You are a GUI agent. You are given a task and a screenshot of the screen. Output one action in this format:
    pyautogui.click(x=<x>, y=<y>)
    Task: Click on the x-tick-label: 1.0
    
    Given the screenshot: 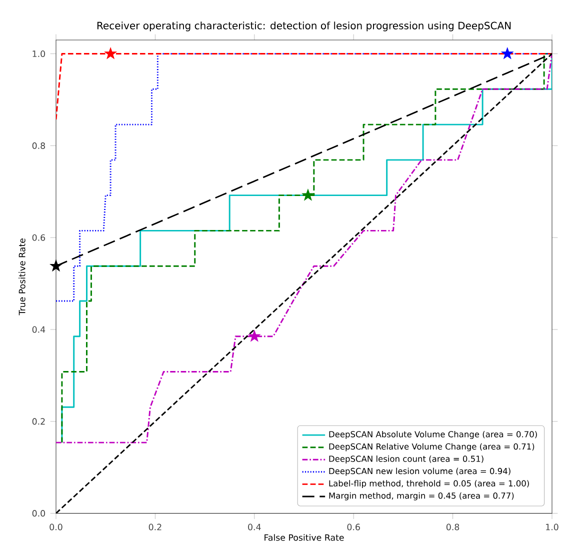 What is the action you would take?
    pyautogui.click(x=552, y=527)
    